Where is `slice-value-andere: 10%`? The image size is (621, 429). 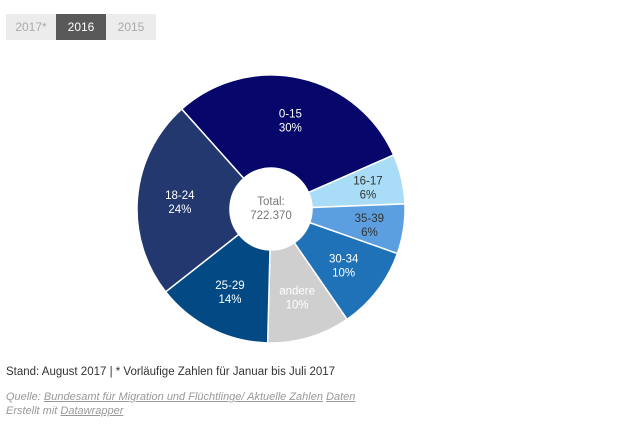
slice-value-andere: 10% is located at coordinates (297, 306).